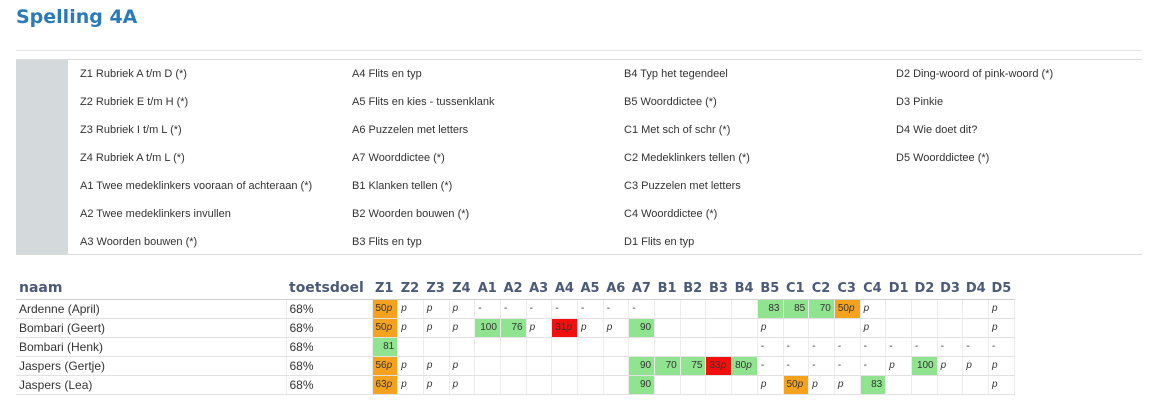 This screenshot has width=1152, height=400. Describe the element at coordinates (487, 309) in the screenshot. I see `score-cell-a1: -` at that location.